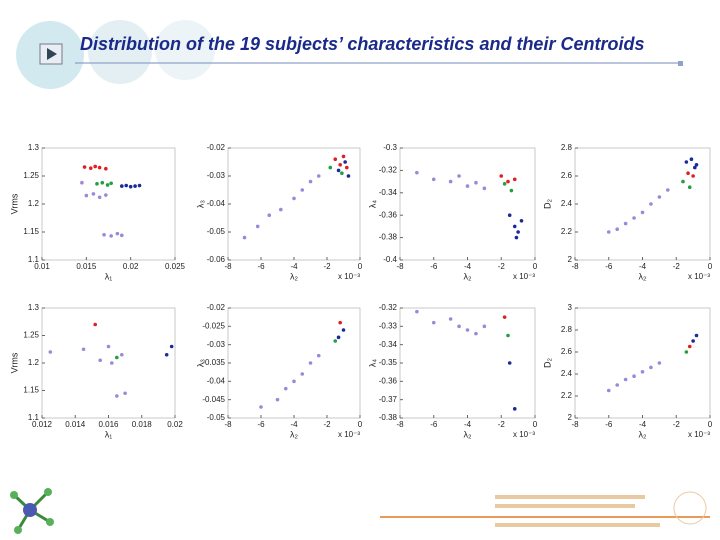 This screenshot has width=720, height=540. I want to click on y-tick-label: 2.6, so click(567, 175).